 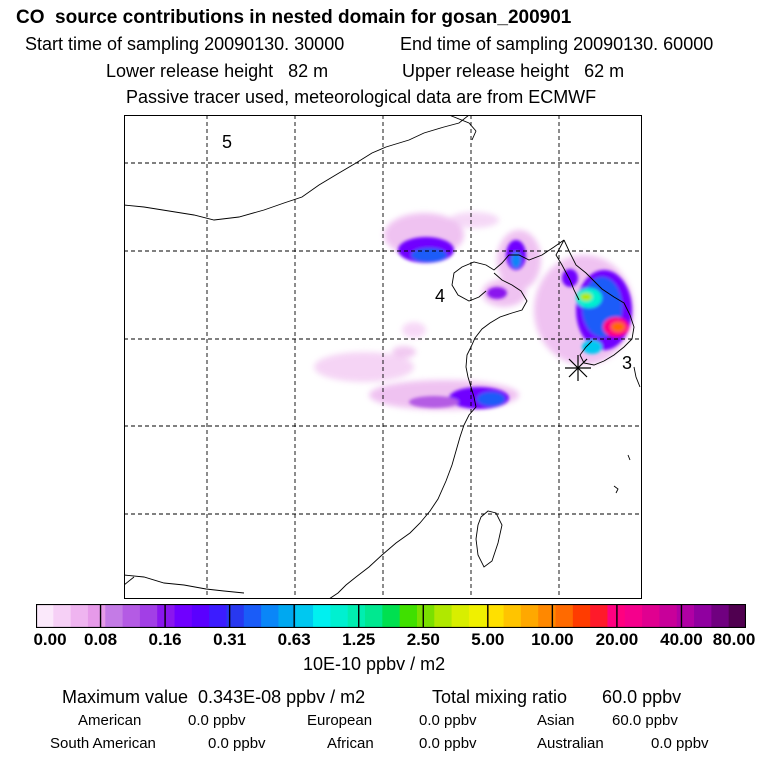 I want to click on colorbar-tick-label: 1.25, so click(x=359, y=639).